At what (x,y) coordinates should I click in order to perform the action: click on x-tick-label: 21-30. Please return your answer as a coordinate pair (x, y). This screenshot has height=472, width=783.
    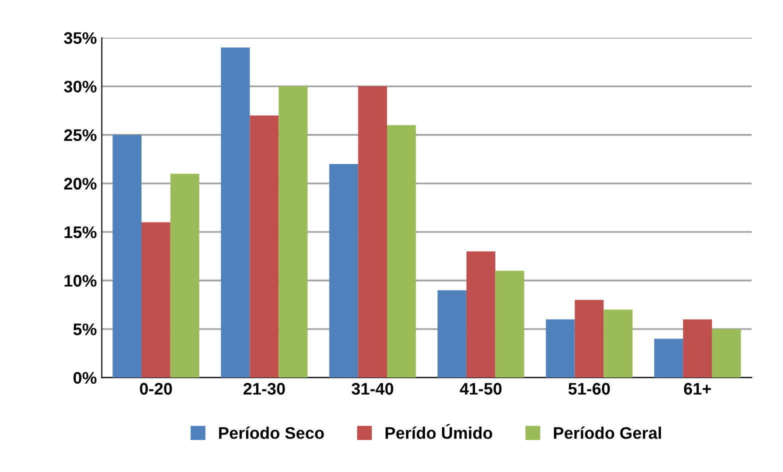
    Looking at the image, I should click on (264, 388).